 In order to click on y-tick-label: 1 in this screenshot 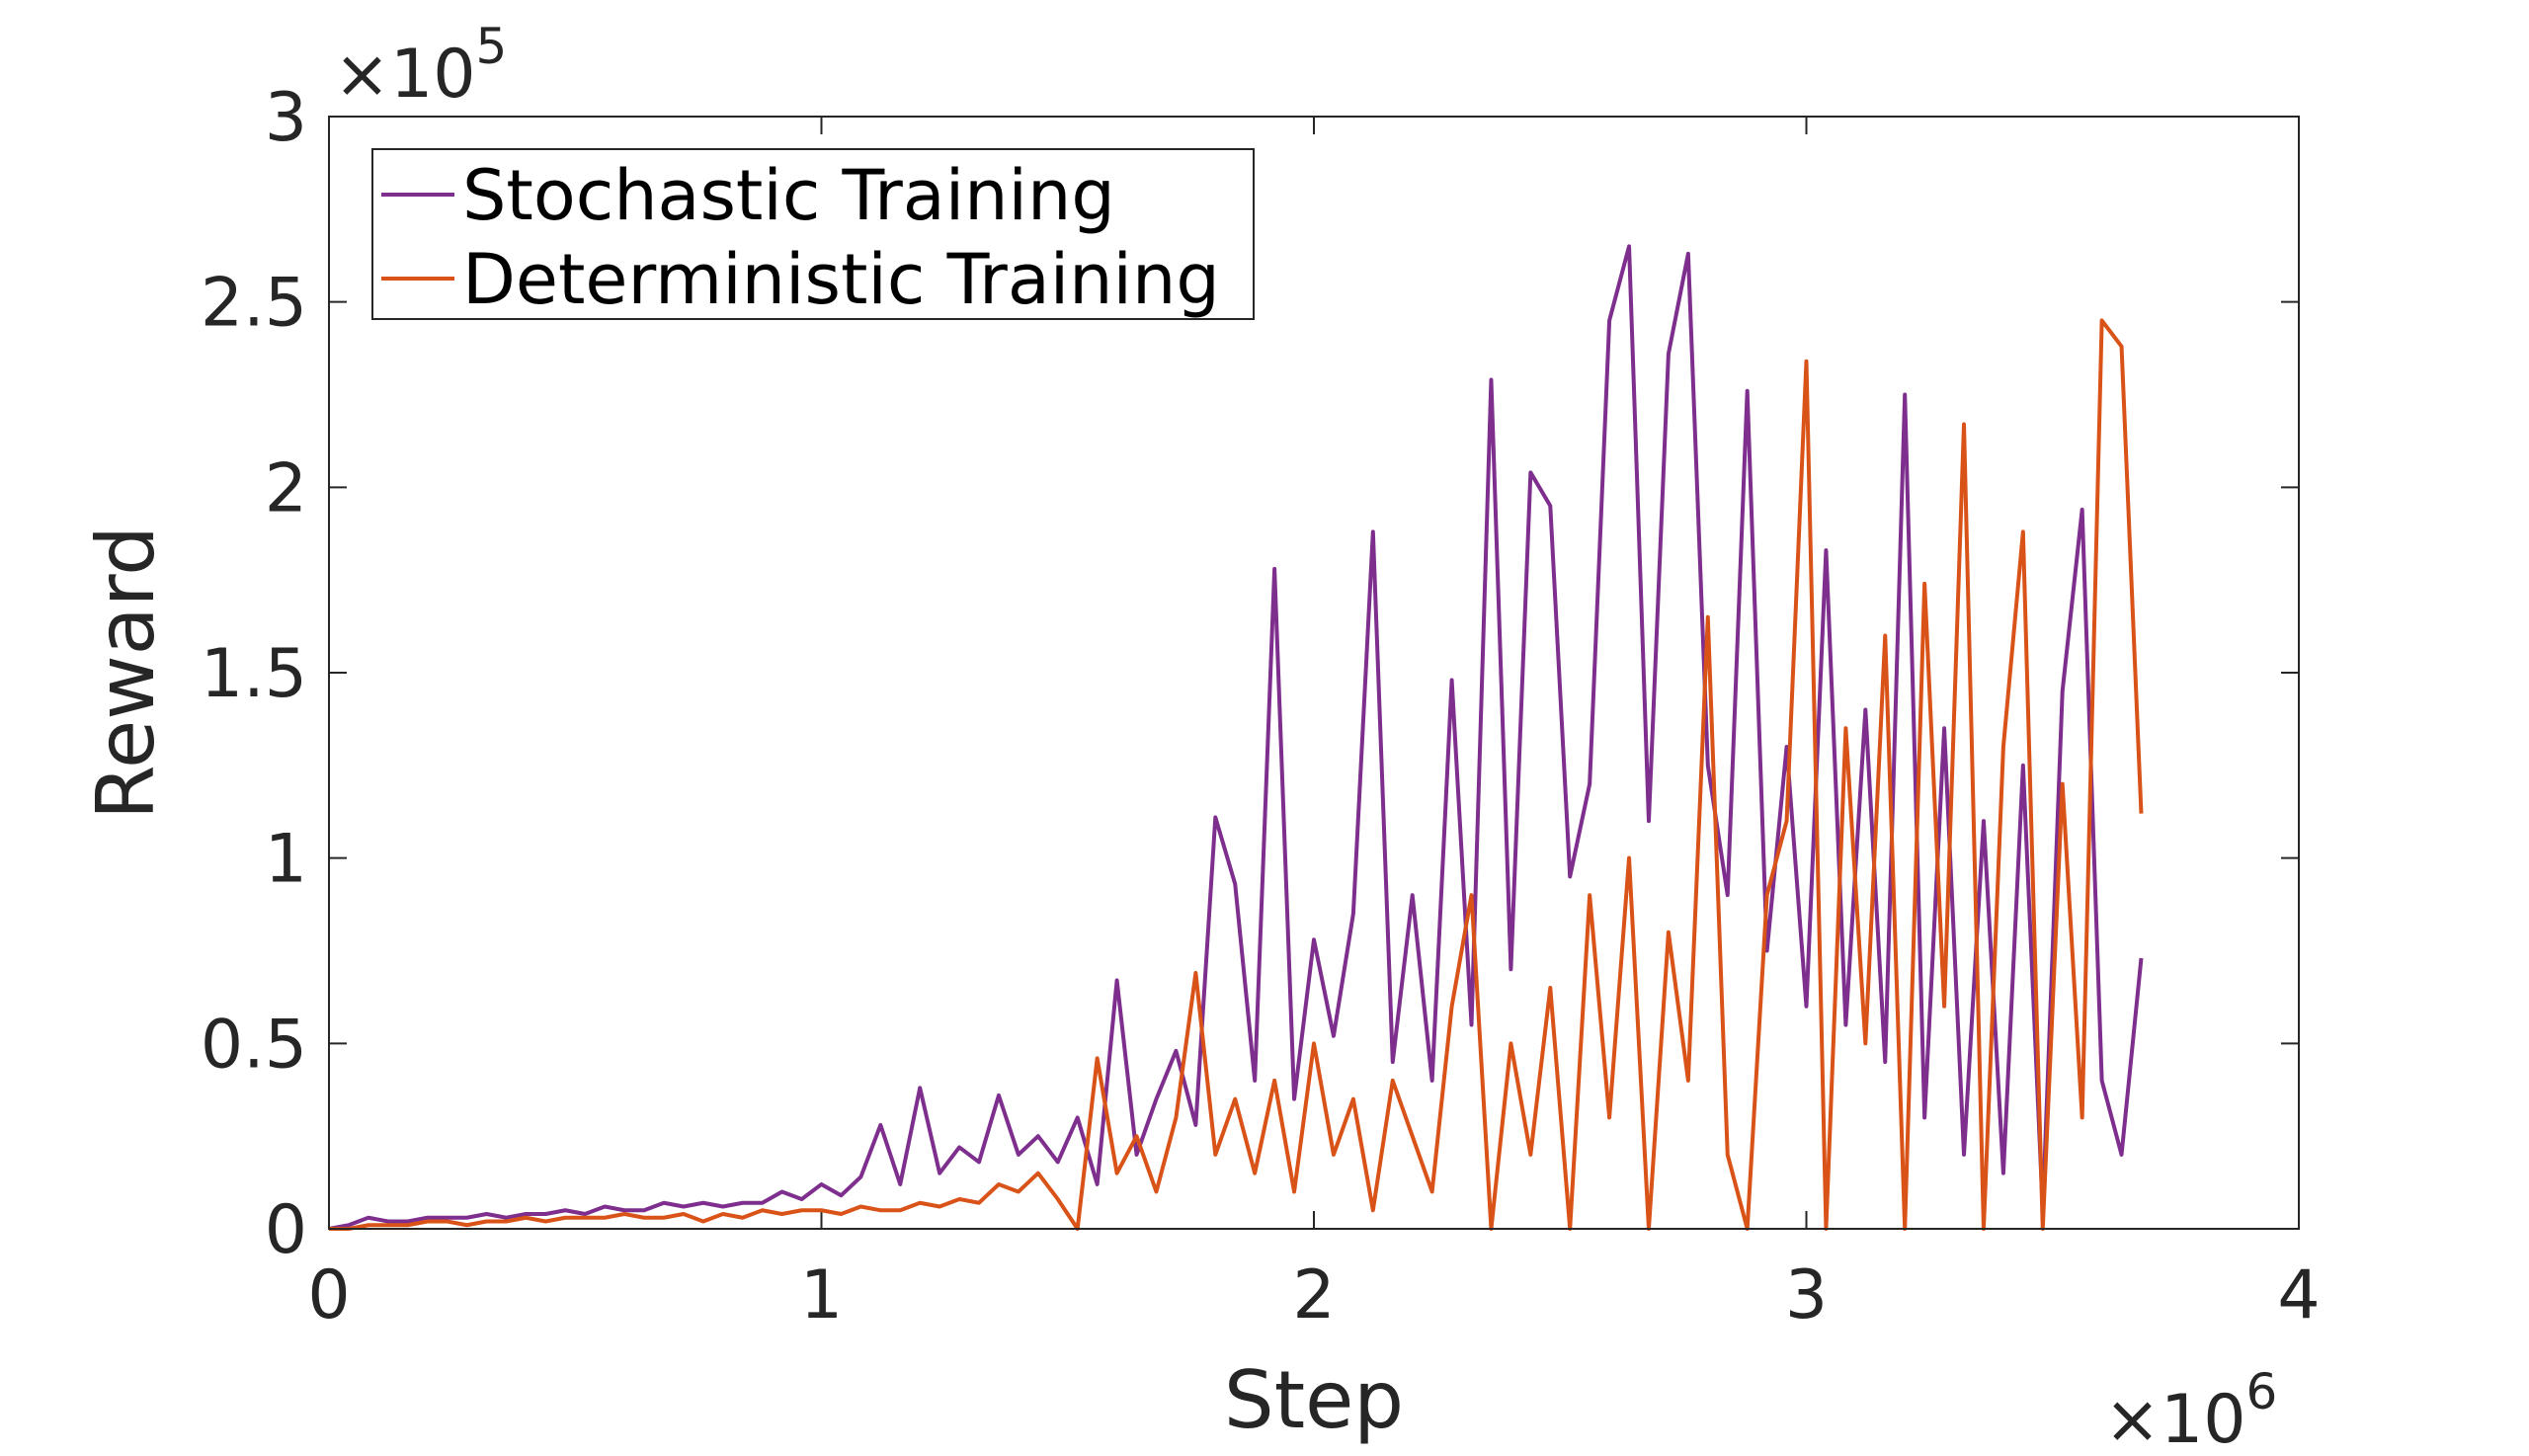, I will do `click(286, 860)`.